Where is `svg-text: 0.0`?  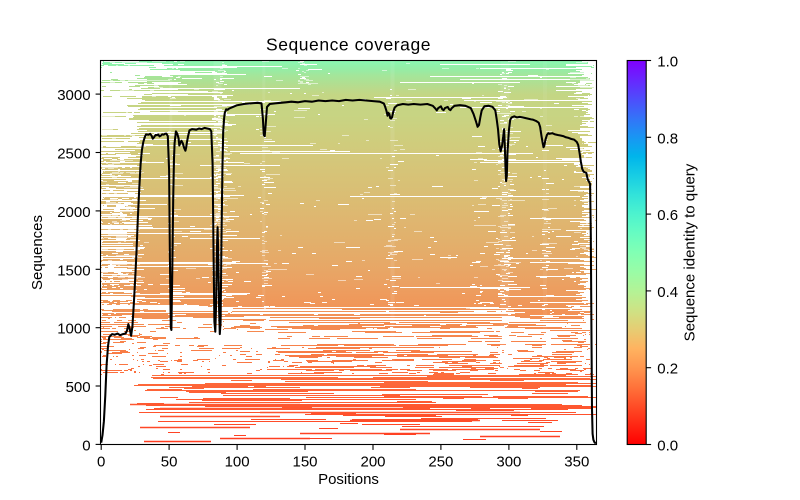 svg-text: 0.0 is located at coordinates (667, 446).